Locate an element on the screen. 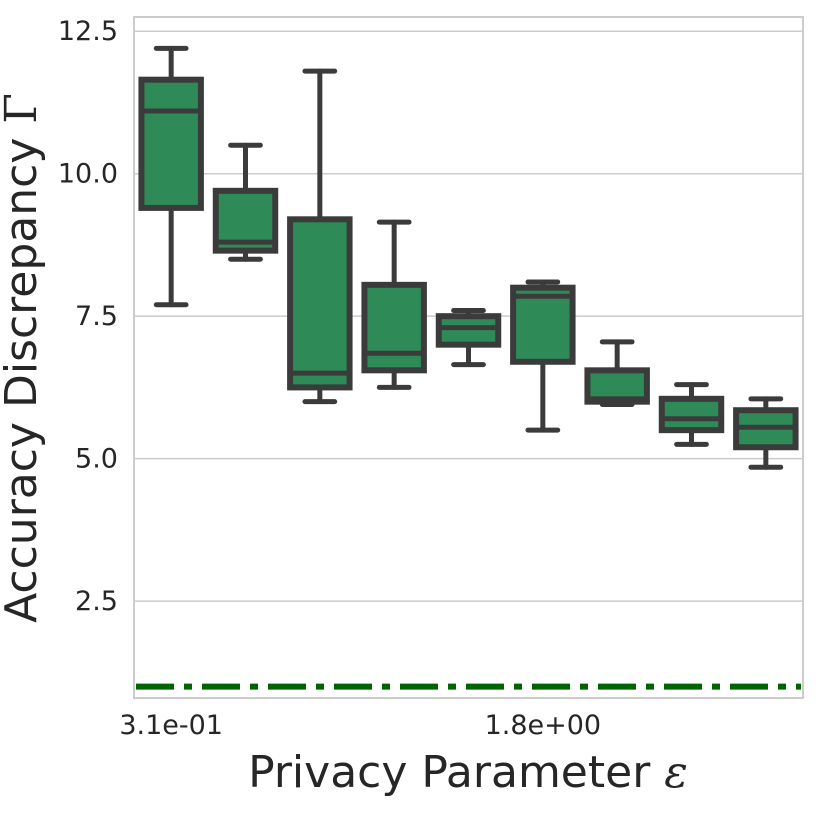 This screenshot has width=822, height=818. y-tick-labels: 2.5 5.0 7.5 10.0 12.5 is located at coordinates (88, 316).